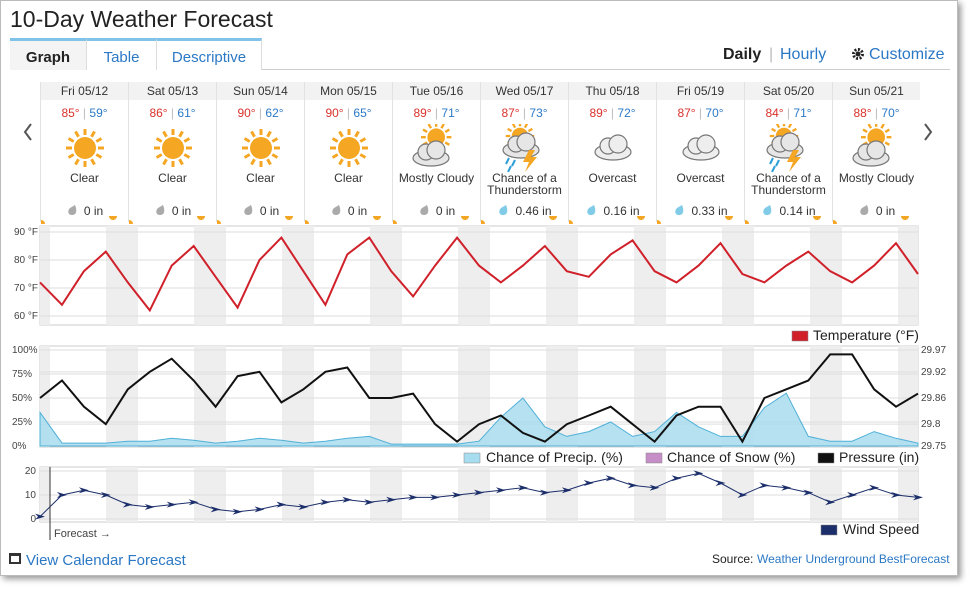 Image resolution: width=973 pixels, height=590 pixels. Describe the element at coordinates (348, 113) in the screenshot. I see `day-temps: 90° | 65°` at that location.